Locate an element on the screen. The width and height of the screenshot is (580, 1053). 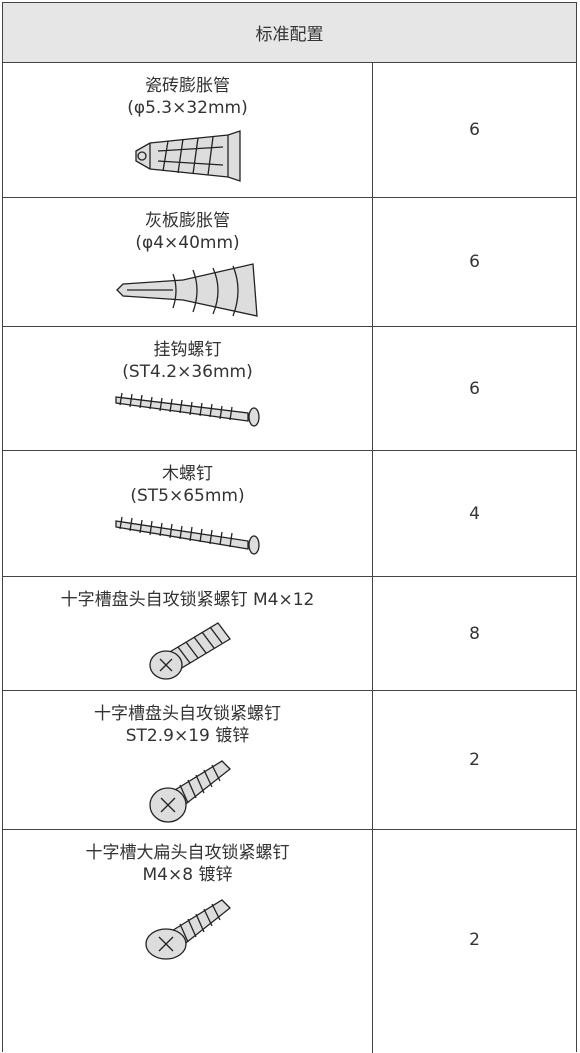
table-row: 灰板膨胀管 (φ4×40mm) 6 is located at coordinates (289, 262).